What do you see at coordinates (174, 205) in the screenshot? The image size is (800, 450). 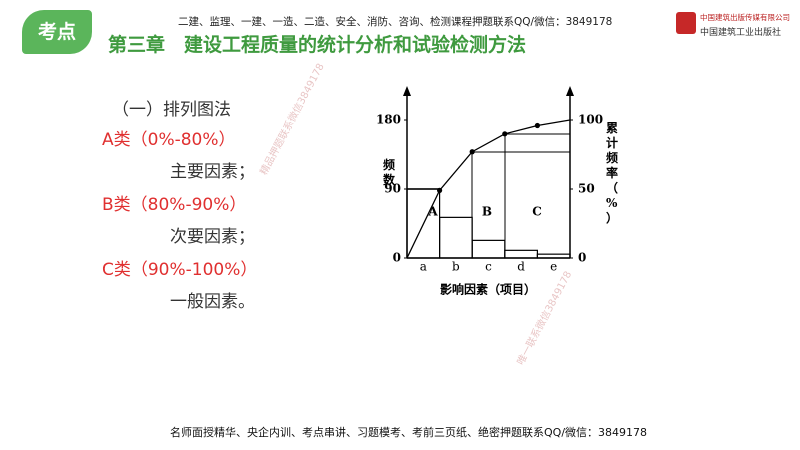 I see `item-label: B类（80%-90%）` at bounding box center [174, 205].